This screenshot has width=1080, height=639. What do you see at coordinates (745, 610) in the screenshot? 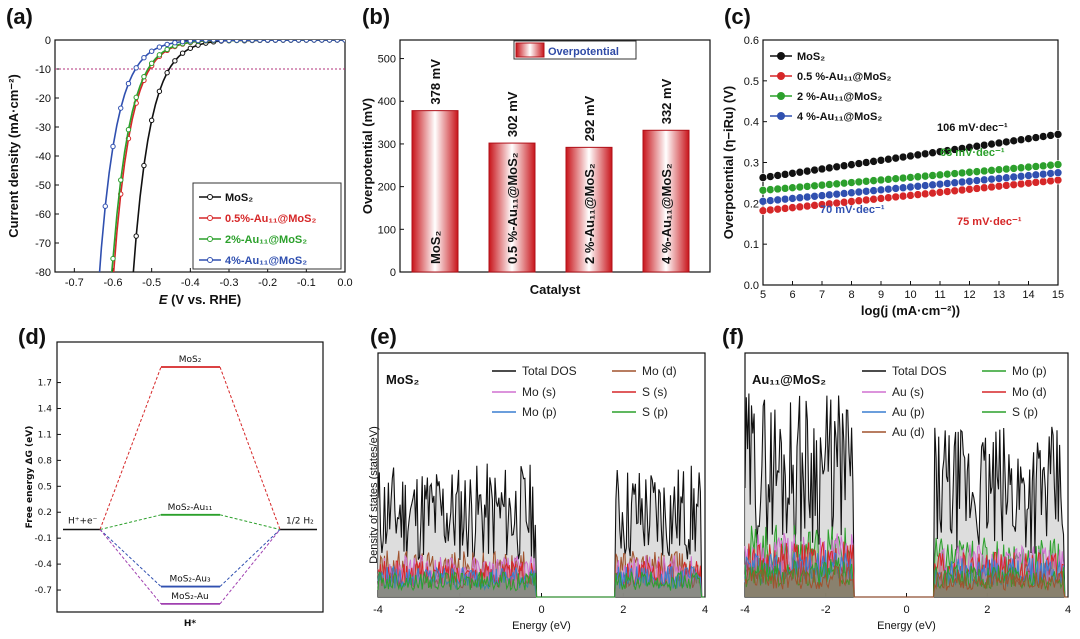
I see `x-tick-label: -4` at bounding box center [745, 610].